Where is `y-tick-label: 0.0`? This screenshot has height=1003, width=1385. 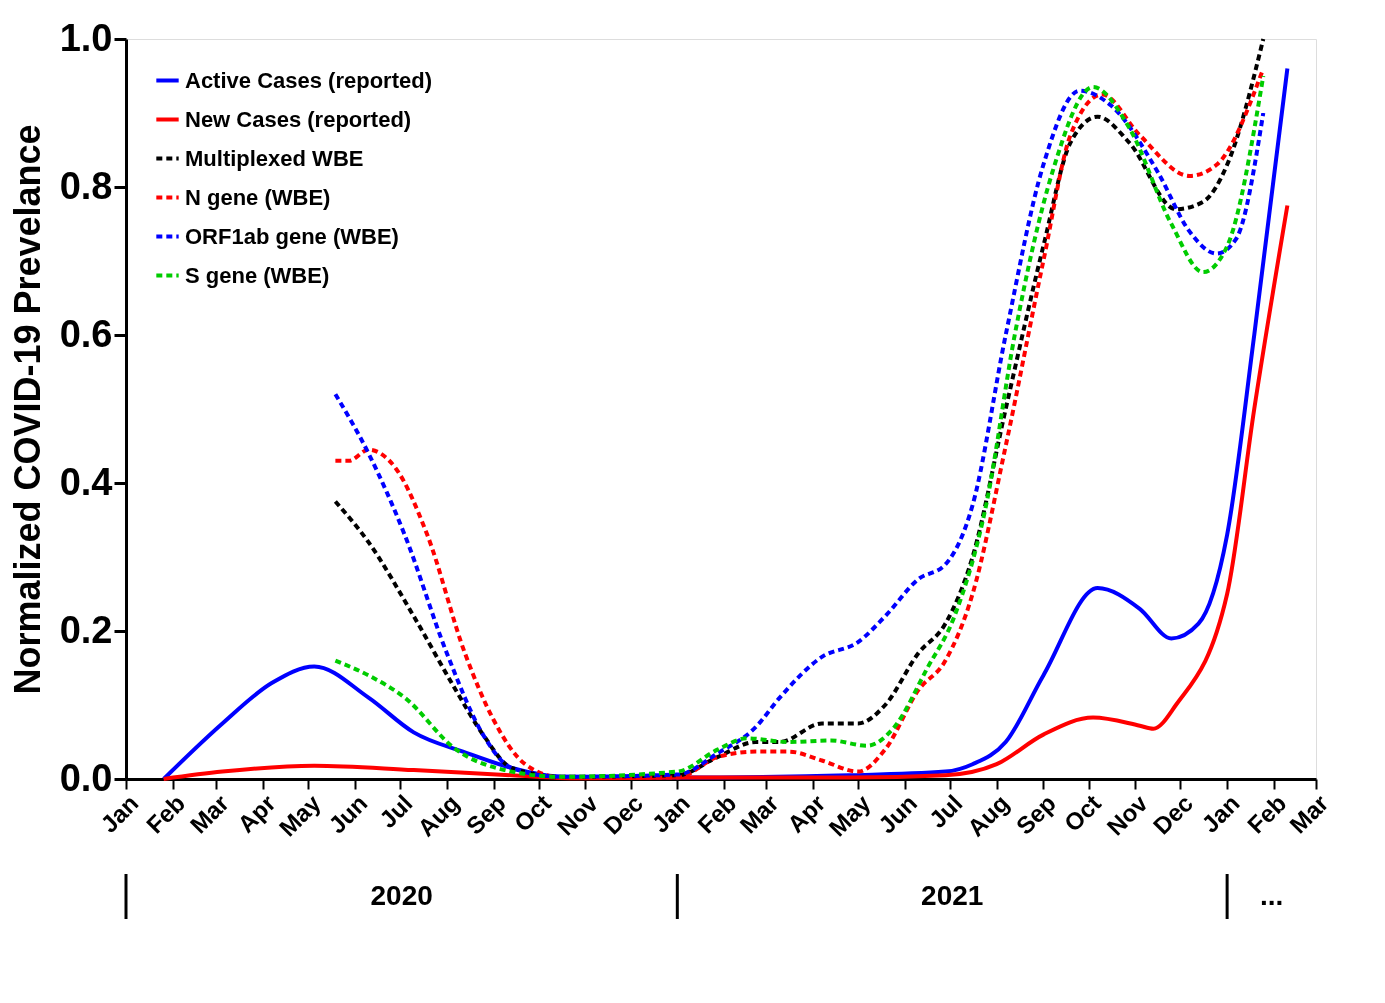
y-tick-label: 0.0 is located at coordinates (86, 777).